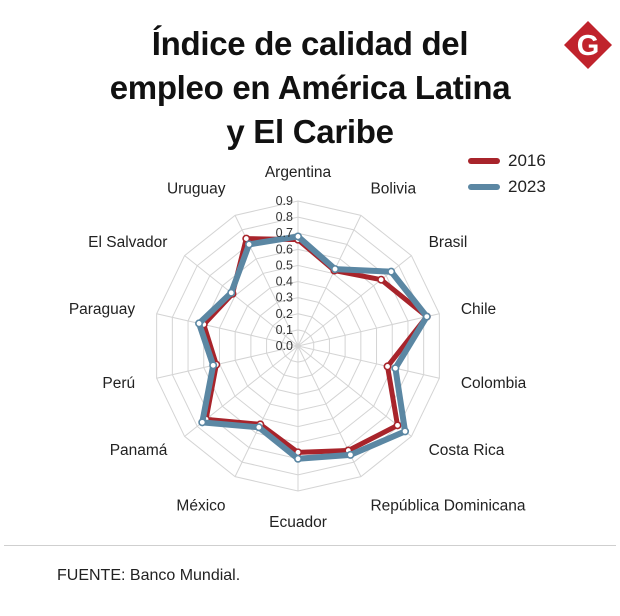  I want to click on radial-tick-label: 0.5, so click(284, 265).